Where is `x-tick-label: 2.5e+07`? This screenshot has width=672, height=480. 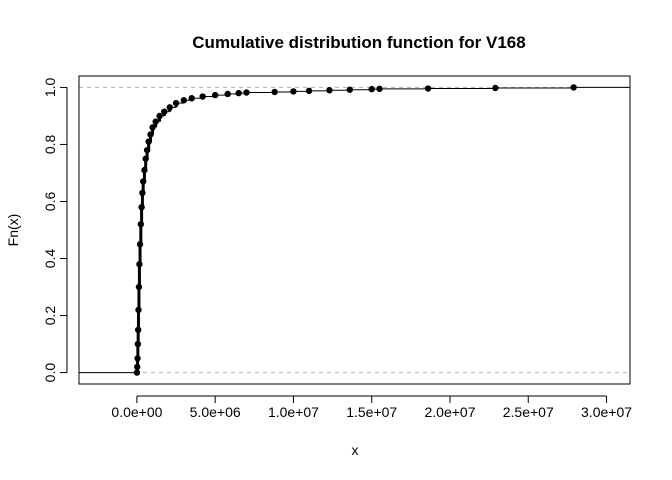
x-tick-label: 2.5e+07 is located at coordinates (528, 412).